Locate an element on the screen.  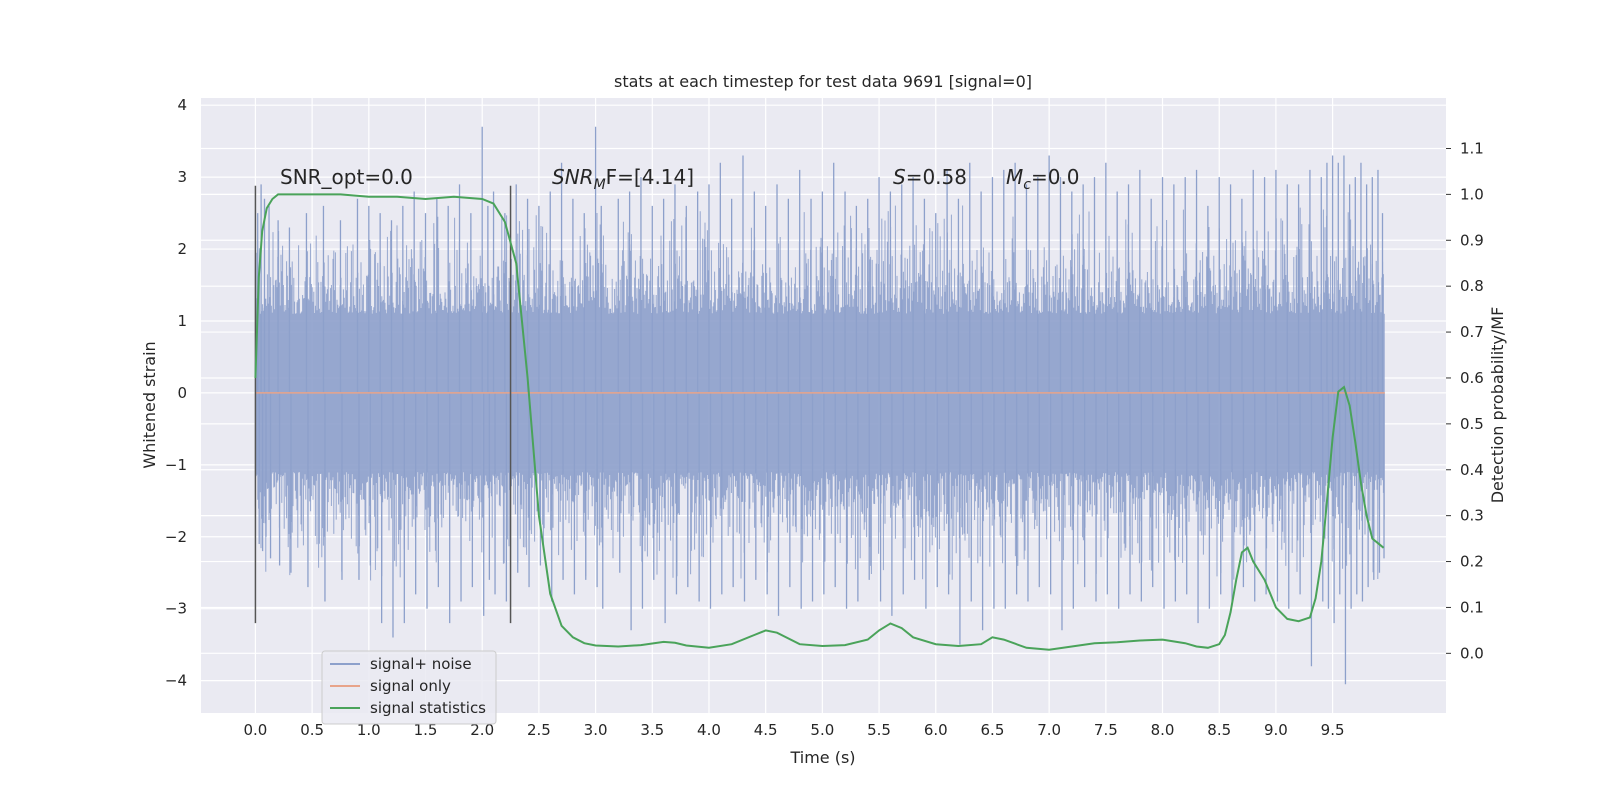
y-tick-label: 3 is located at coordinates (182, 177).